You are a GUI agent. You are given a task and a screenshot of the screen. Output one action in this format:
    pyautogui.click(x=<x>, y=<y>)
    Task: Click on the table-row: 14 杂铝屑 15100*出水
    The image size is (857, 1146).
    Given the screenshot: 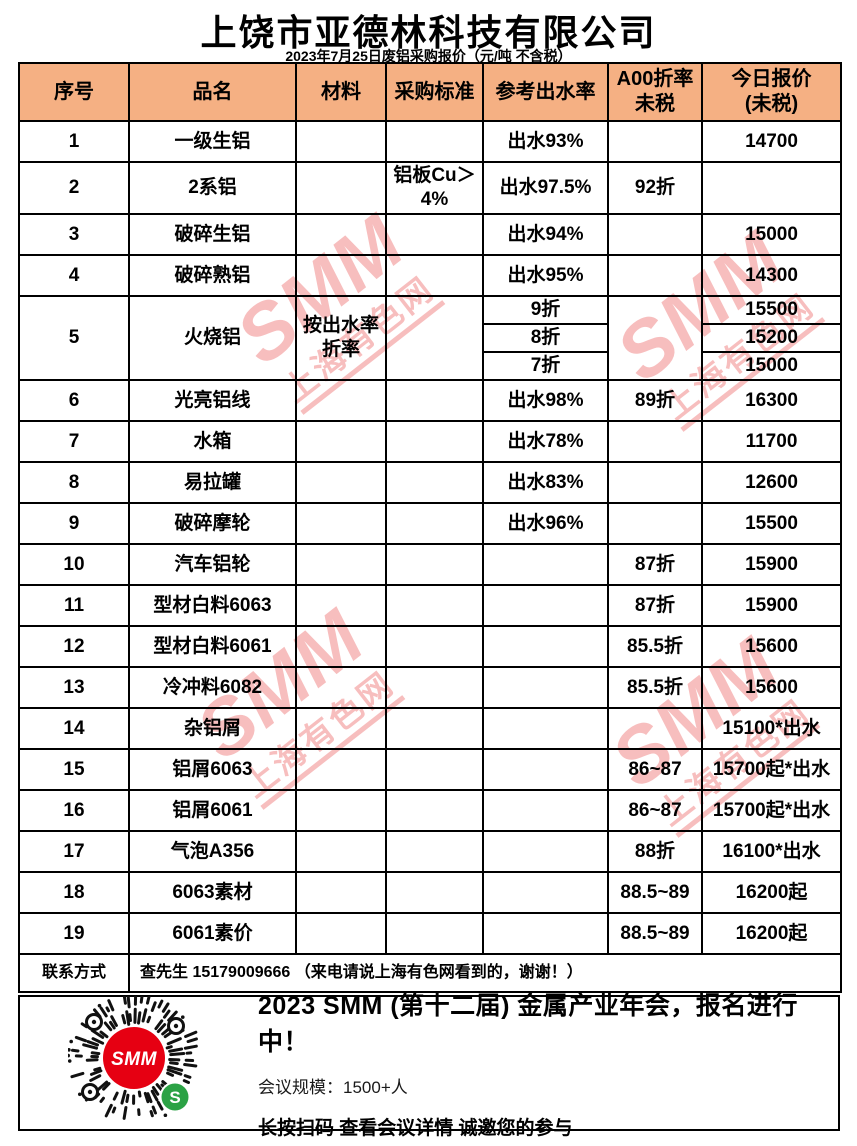 What is the action you would take?
    pyautogui.click(x=430, y=728)
    